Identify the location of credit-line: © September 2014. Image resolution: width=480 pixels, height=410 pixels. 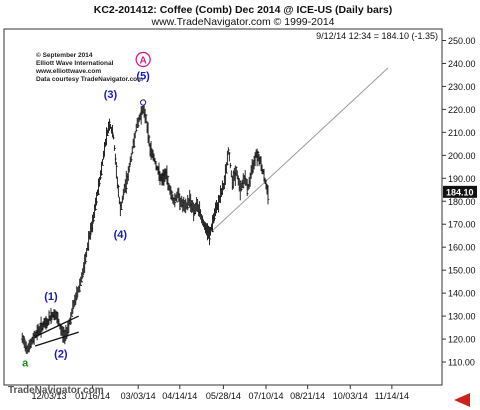
(64, 55).